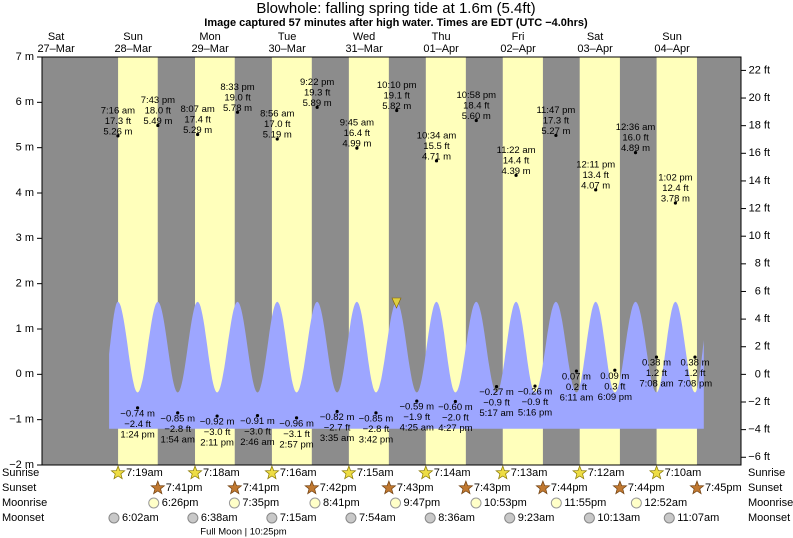 The height and width of the screenshot is (538, 793). Describe the element at coordinates (158, 110) in the screenshot. I see `tide-label: 18.0 ft` at that location.